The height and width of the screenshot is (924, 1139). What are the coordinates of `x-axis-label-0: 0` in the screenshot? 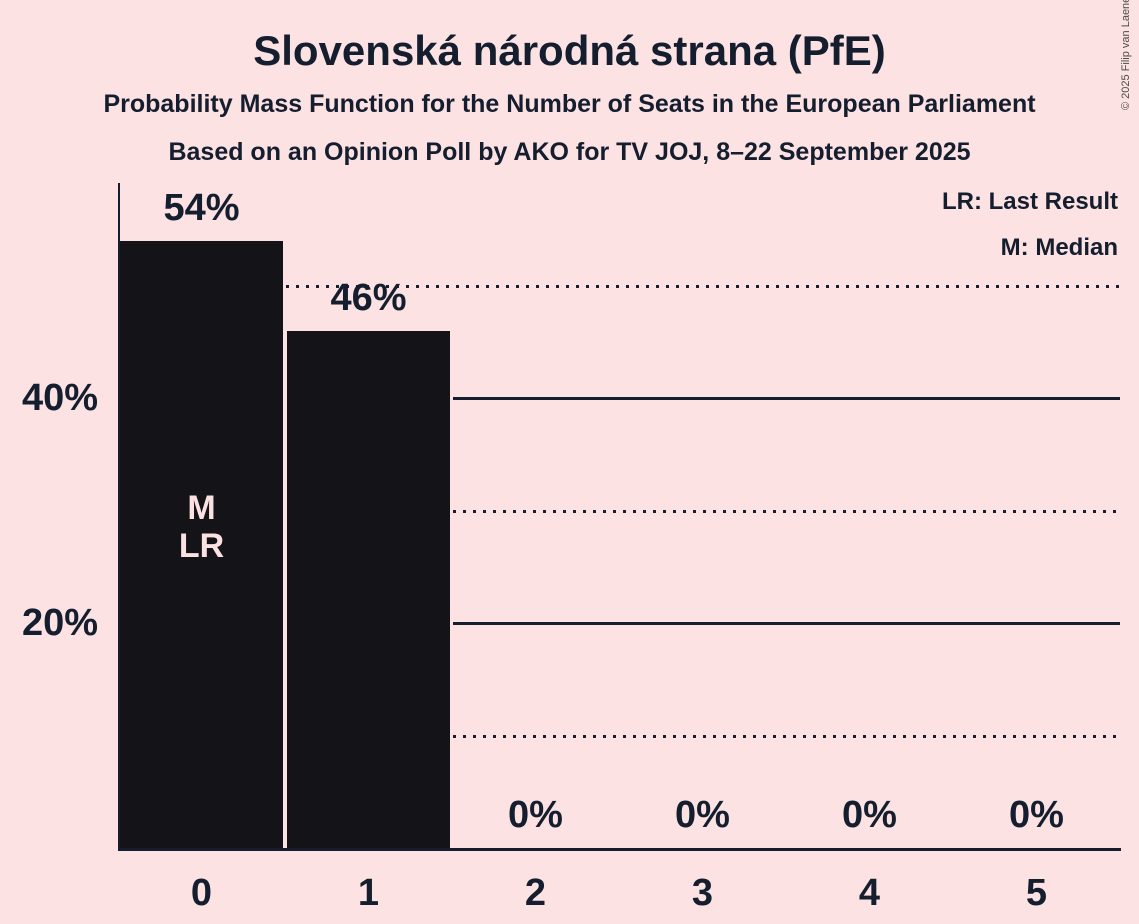 It's located at (201, 893).